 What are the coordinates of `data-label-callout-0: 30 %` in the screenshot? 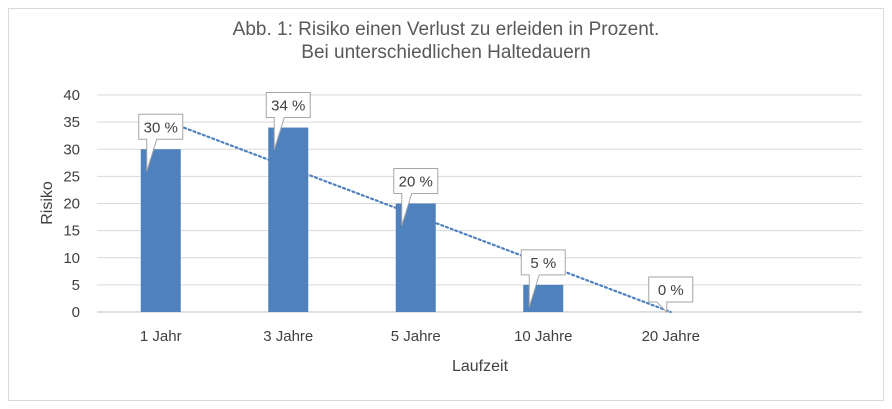 It's located at (161, 142).